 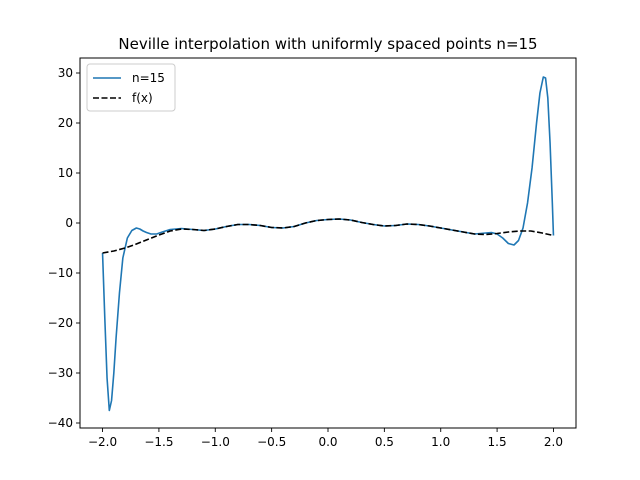 I want to click on y-tick-label: 20, so click(x=65, y=123).